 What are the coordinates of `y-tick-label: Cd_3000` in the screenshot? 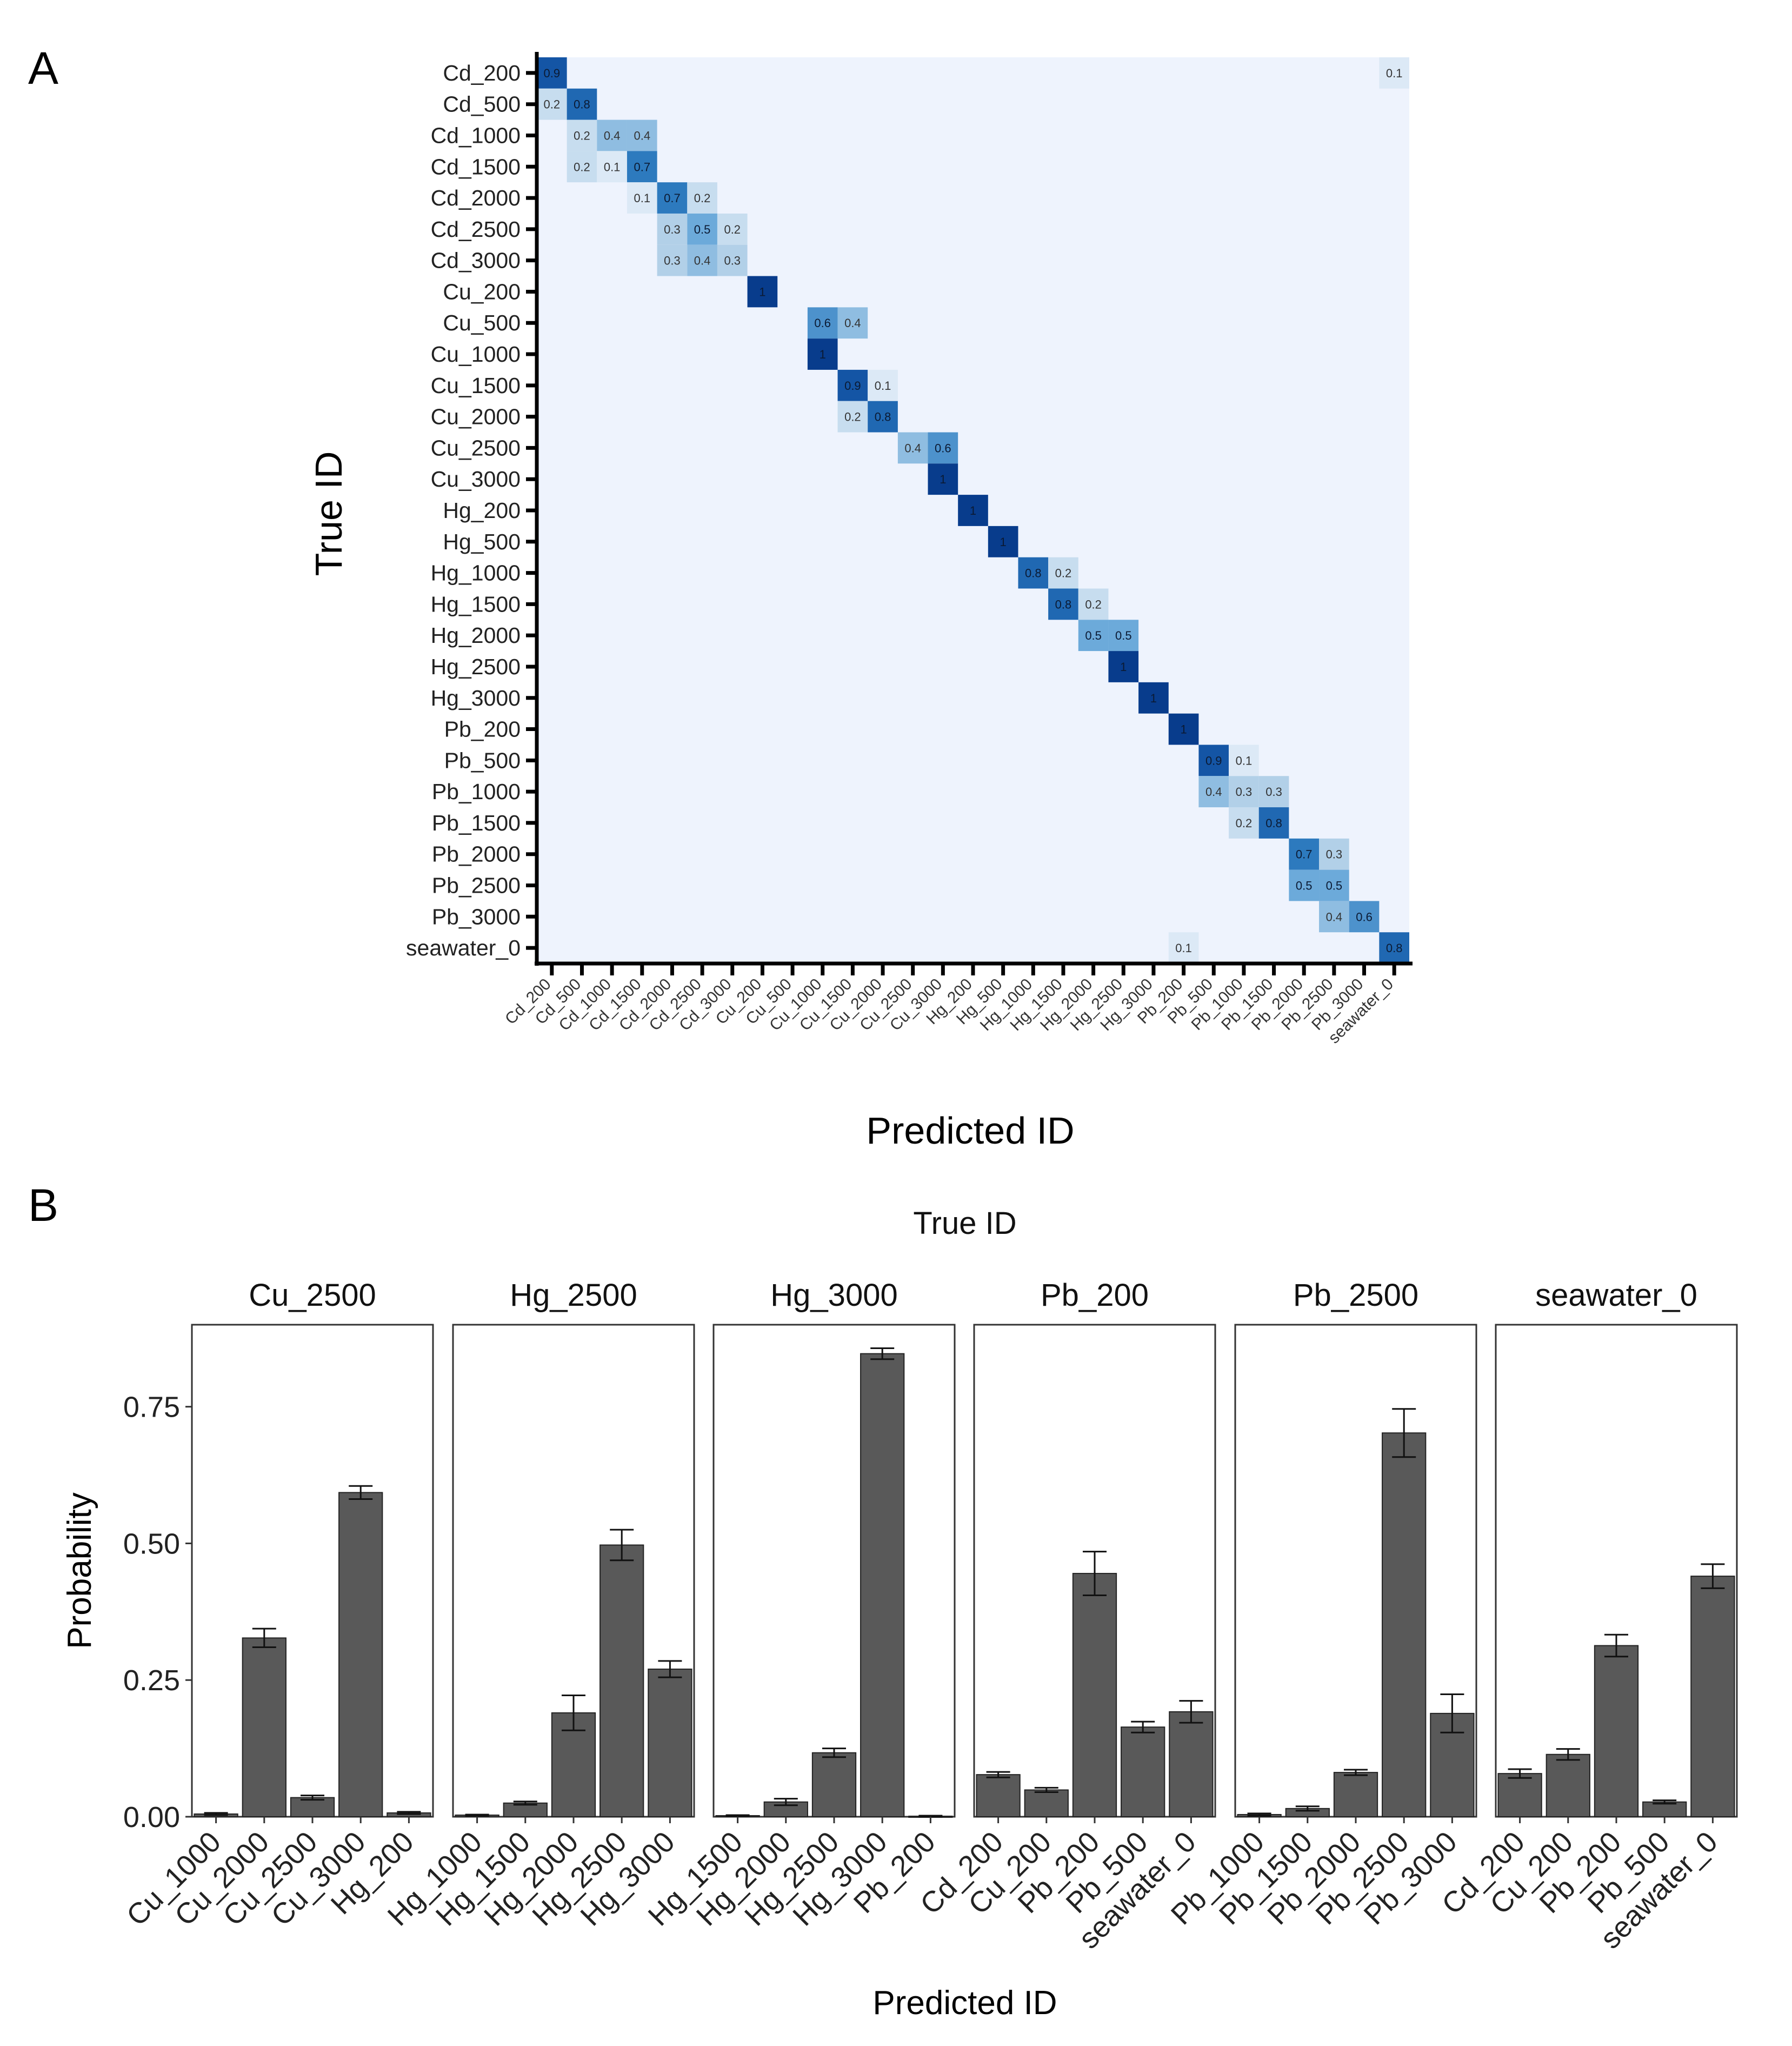 It's located at (476, 260).